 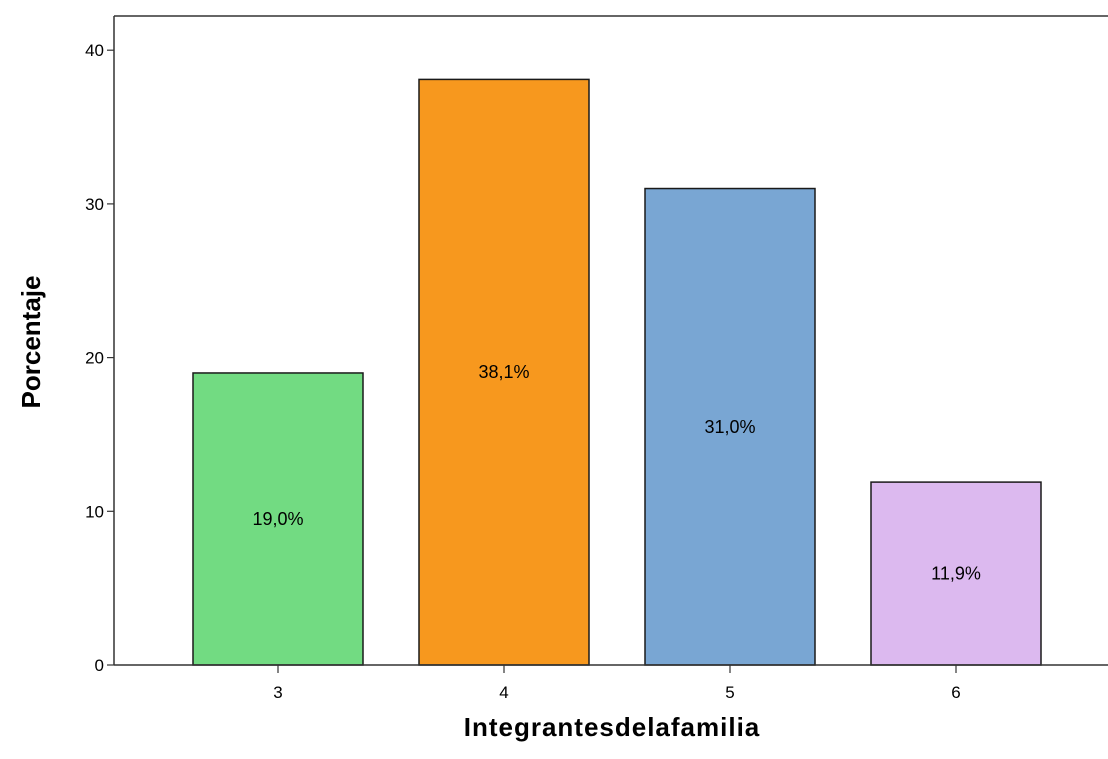 What do you see at coordinates (612, 727) in the screenshot?
I see `x-axis-title: Integrantesdelafamilia` at bounding box center [612, 727].